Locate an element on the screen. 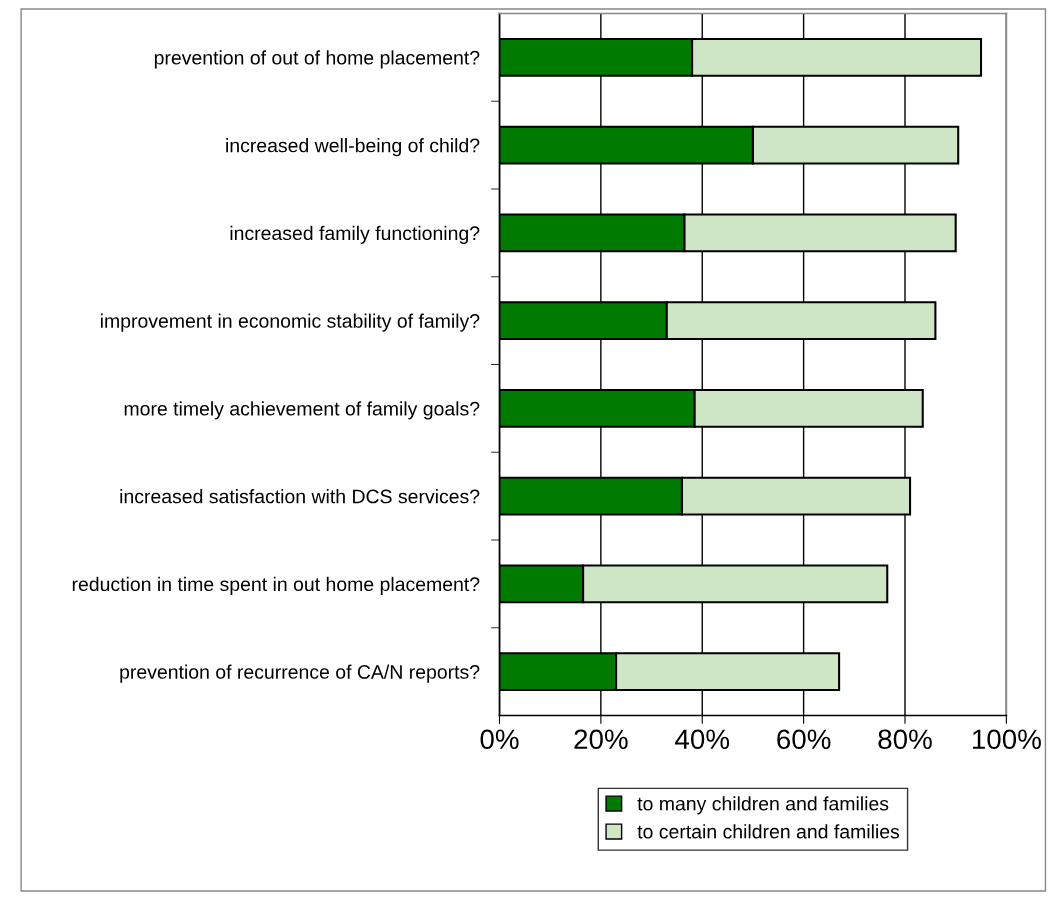 The height and width of the screenshot is (900, 1056). x-tick-label: 40% is located at coordinates (702, 739).